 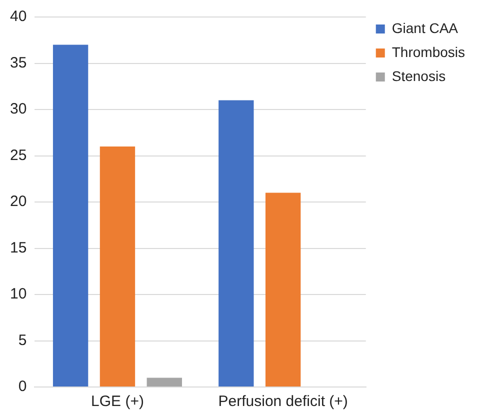 What do you see at coordinates (18, 17) in the screenshot?
I see `y-tick-label: 40` at bounding box center [18, 17].